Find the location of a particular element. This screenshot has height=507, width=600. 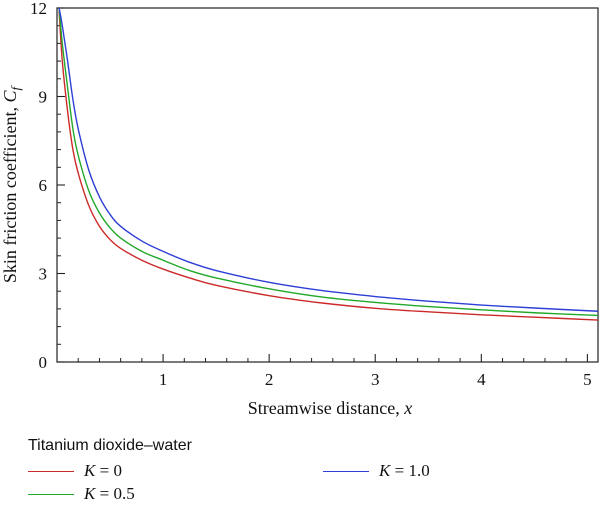

y-tick-label: 3 is located at coordinates (43, 274).